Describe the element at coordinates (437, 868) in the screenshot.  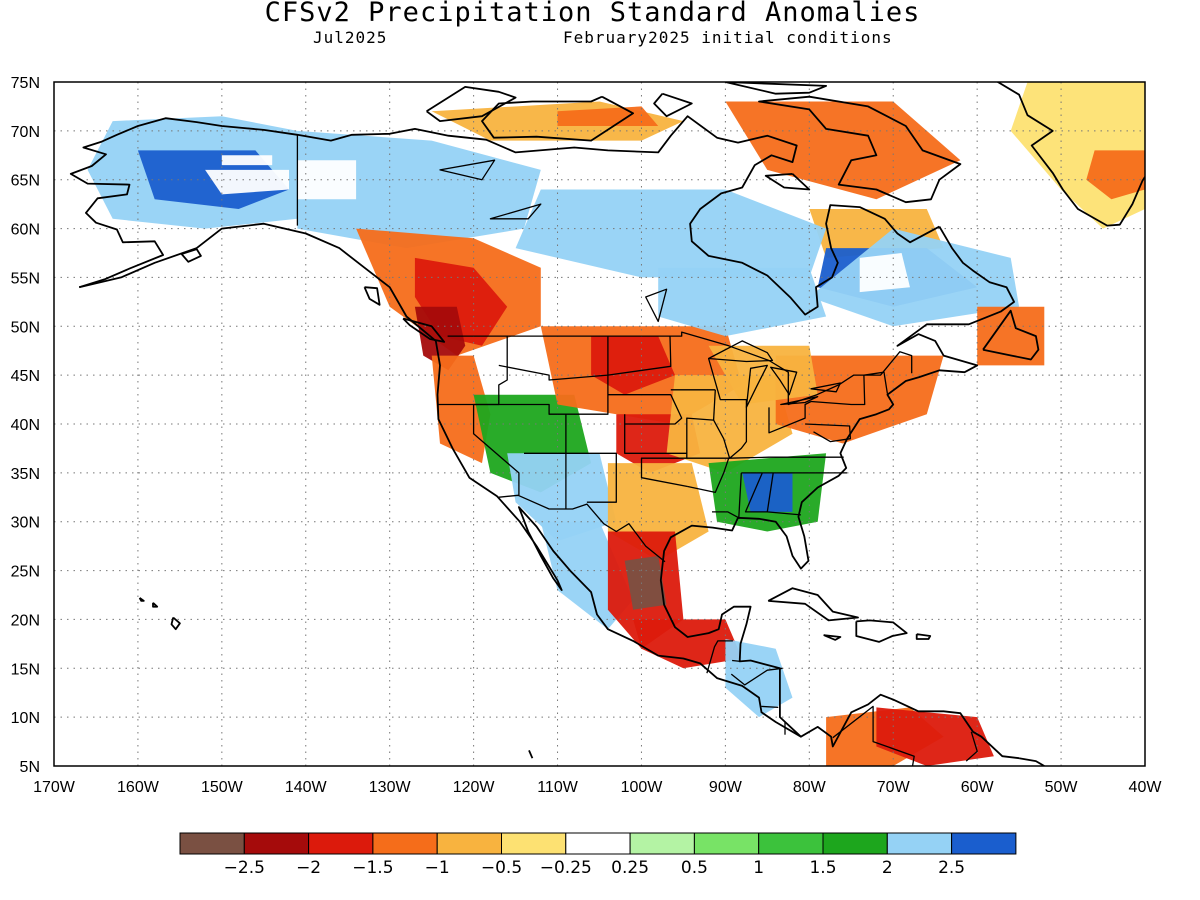
I see `colorbar-label: −1` at that location.